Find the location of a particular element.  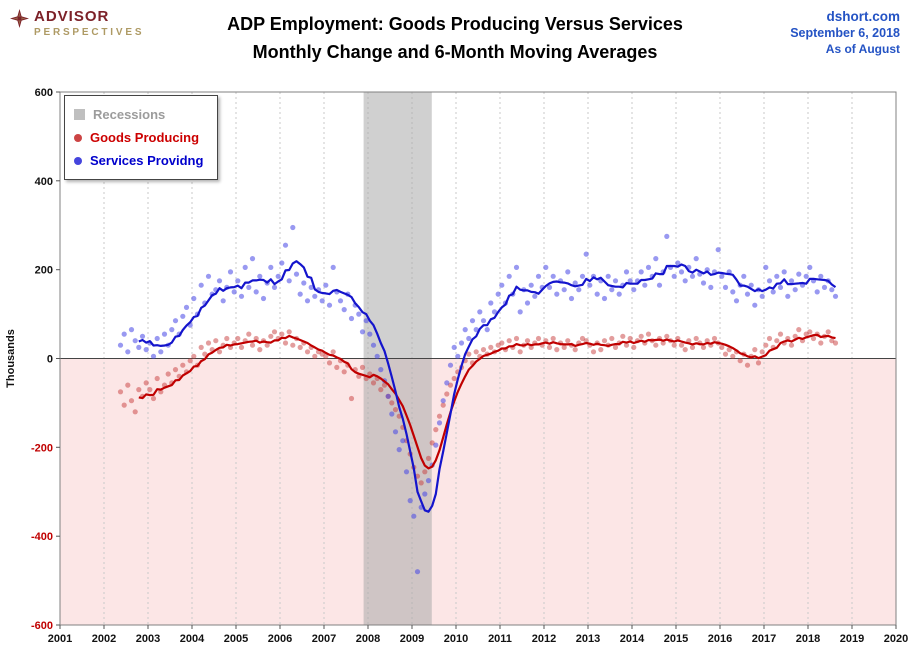

svg-text: 2020 is located at coordinates (896, 639).